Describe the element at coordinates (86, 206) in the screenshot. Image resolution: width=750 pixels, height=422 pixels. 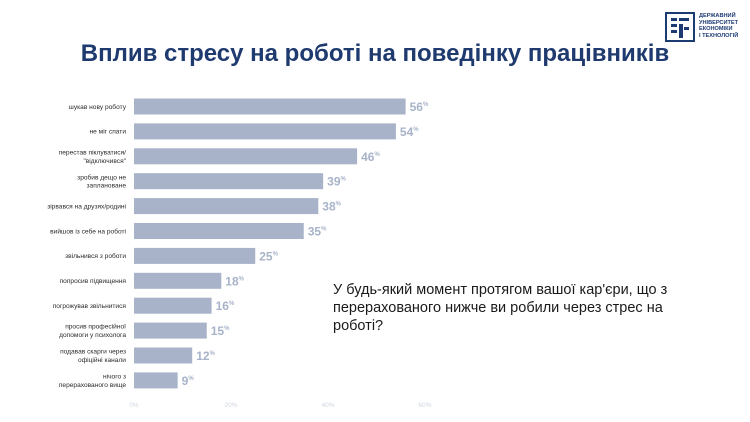
I see `category-label: зірвався на друзях/родині` at that location.